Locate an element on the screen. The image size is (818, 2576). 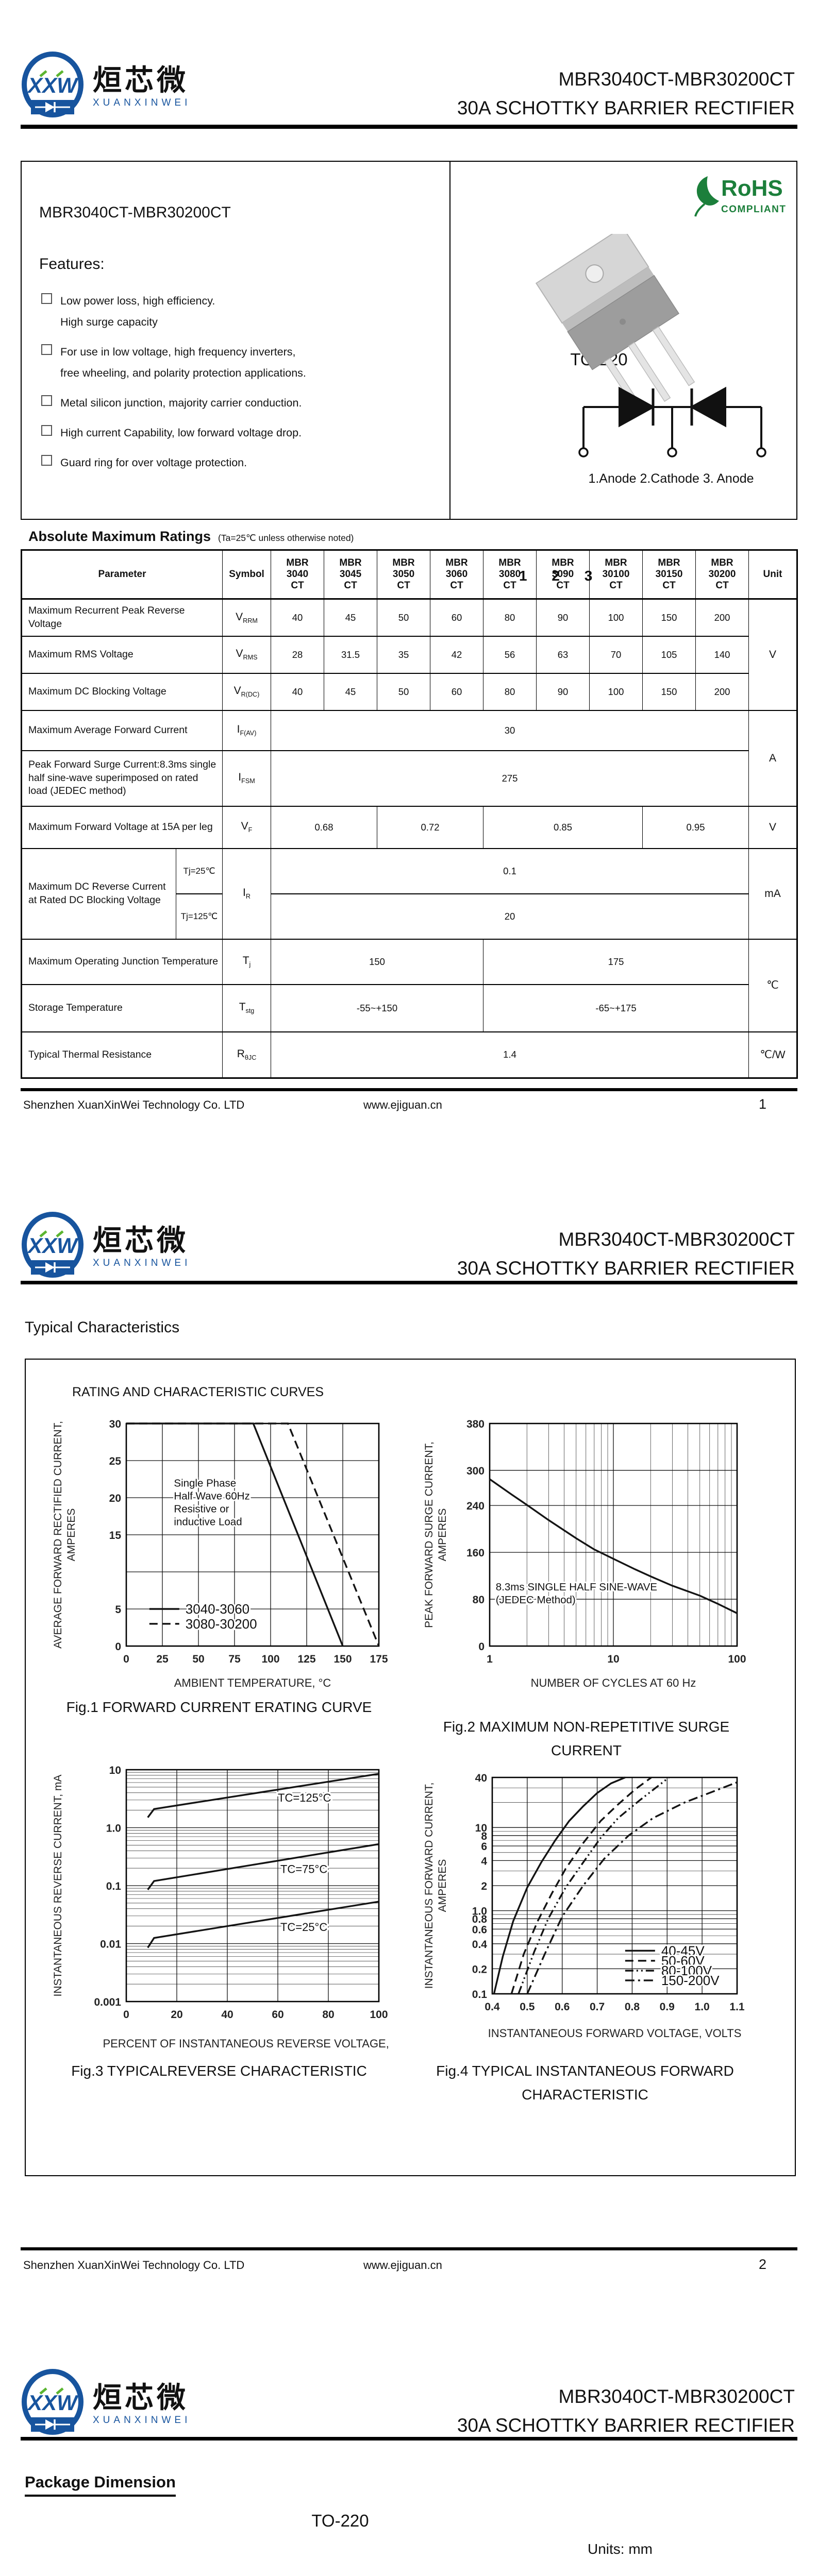
fig3-caption: Fig.3 TYPICALREVERSE CHARACTERISTIC is located at coordinates (219, 2071).